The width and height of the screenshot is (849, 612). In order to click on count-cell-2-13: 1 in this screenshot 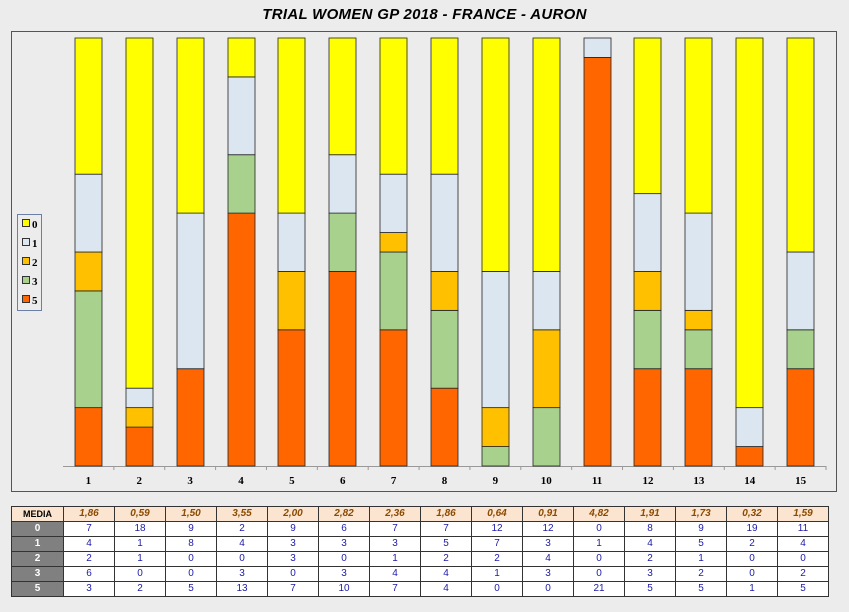, I will do `click(701, 559)`.